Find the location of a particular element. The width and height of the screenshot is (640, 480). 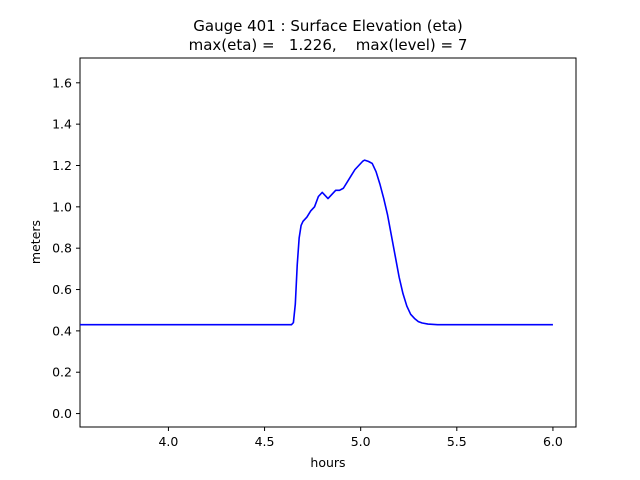

y-tick-label: 0.0 is located at coordinates (62, 413).